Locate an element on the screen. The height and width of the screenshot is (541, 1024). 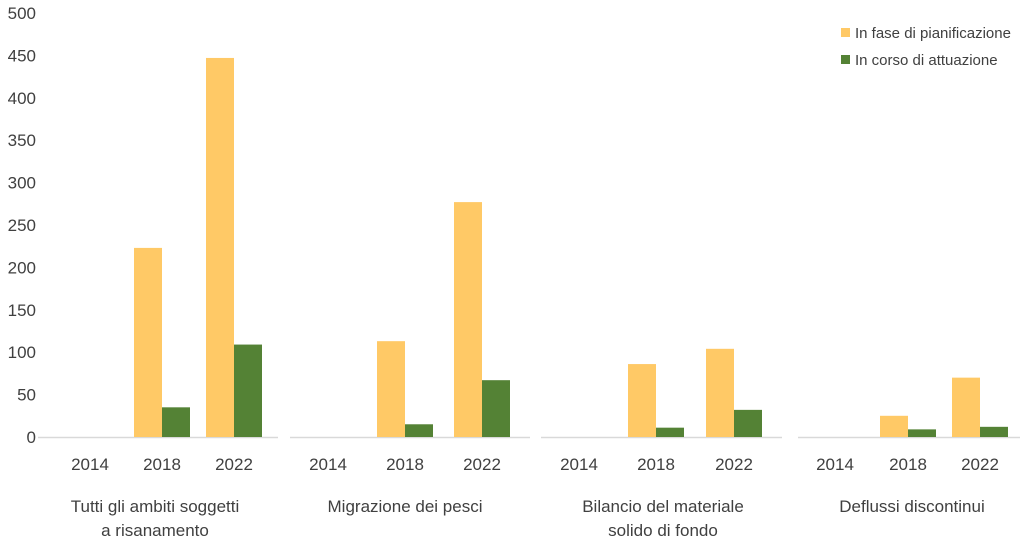
y-tick-label: 400 is located at coordinates (22, 98).